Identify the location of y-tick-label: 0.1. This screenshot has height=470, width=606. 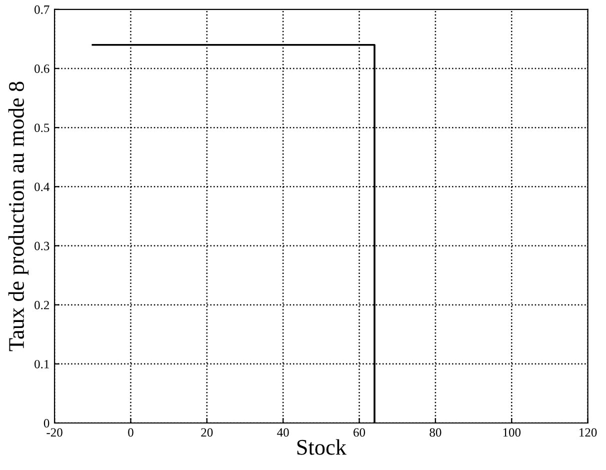
(41, 364).